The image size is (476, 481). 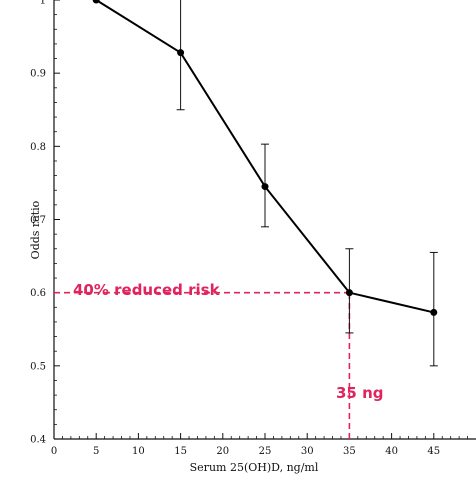 I want to click on x-tick-label: 15, so click(x=180, y=451).